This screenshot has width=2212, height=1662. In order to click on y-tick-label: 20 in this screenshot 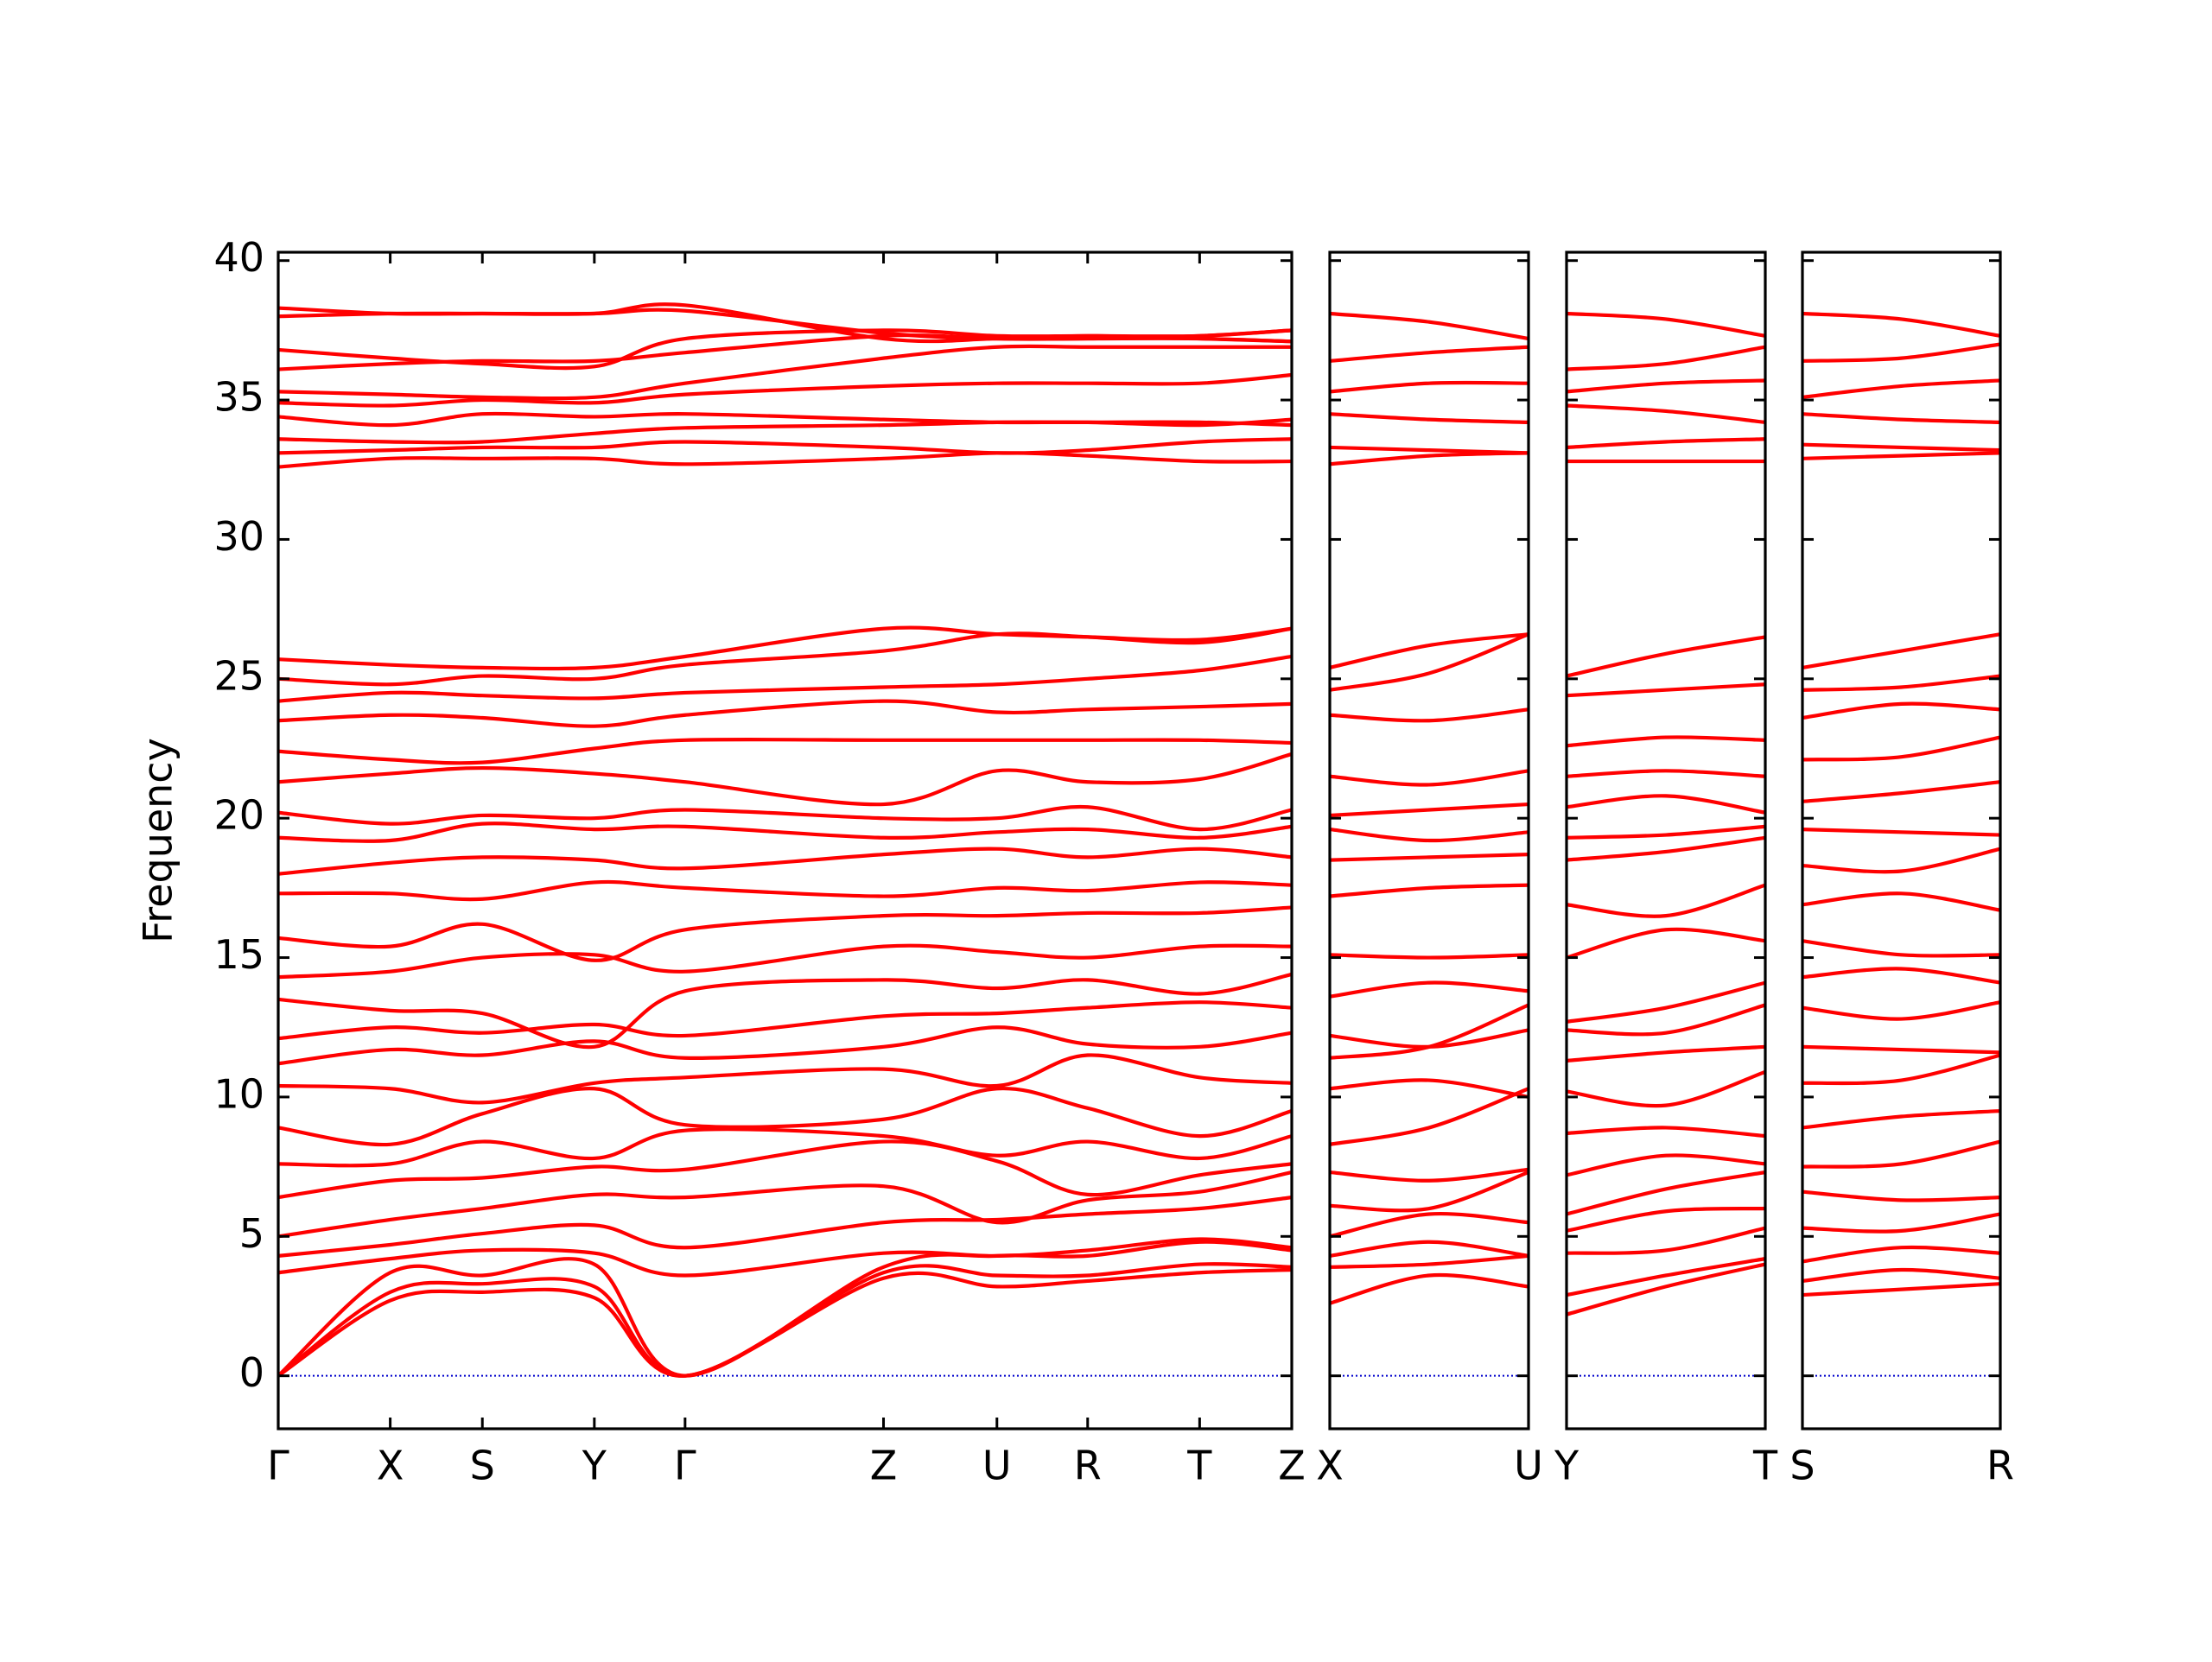, I will do `click(238, 815)`.